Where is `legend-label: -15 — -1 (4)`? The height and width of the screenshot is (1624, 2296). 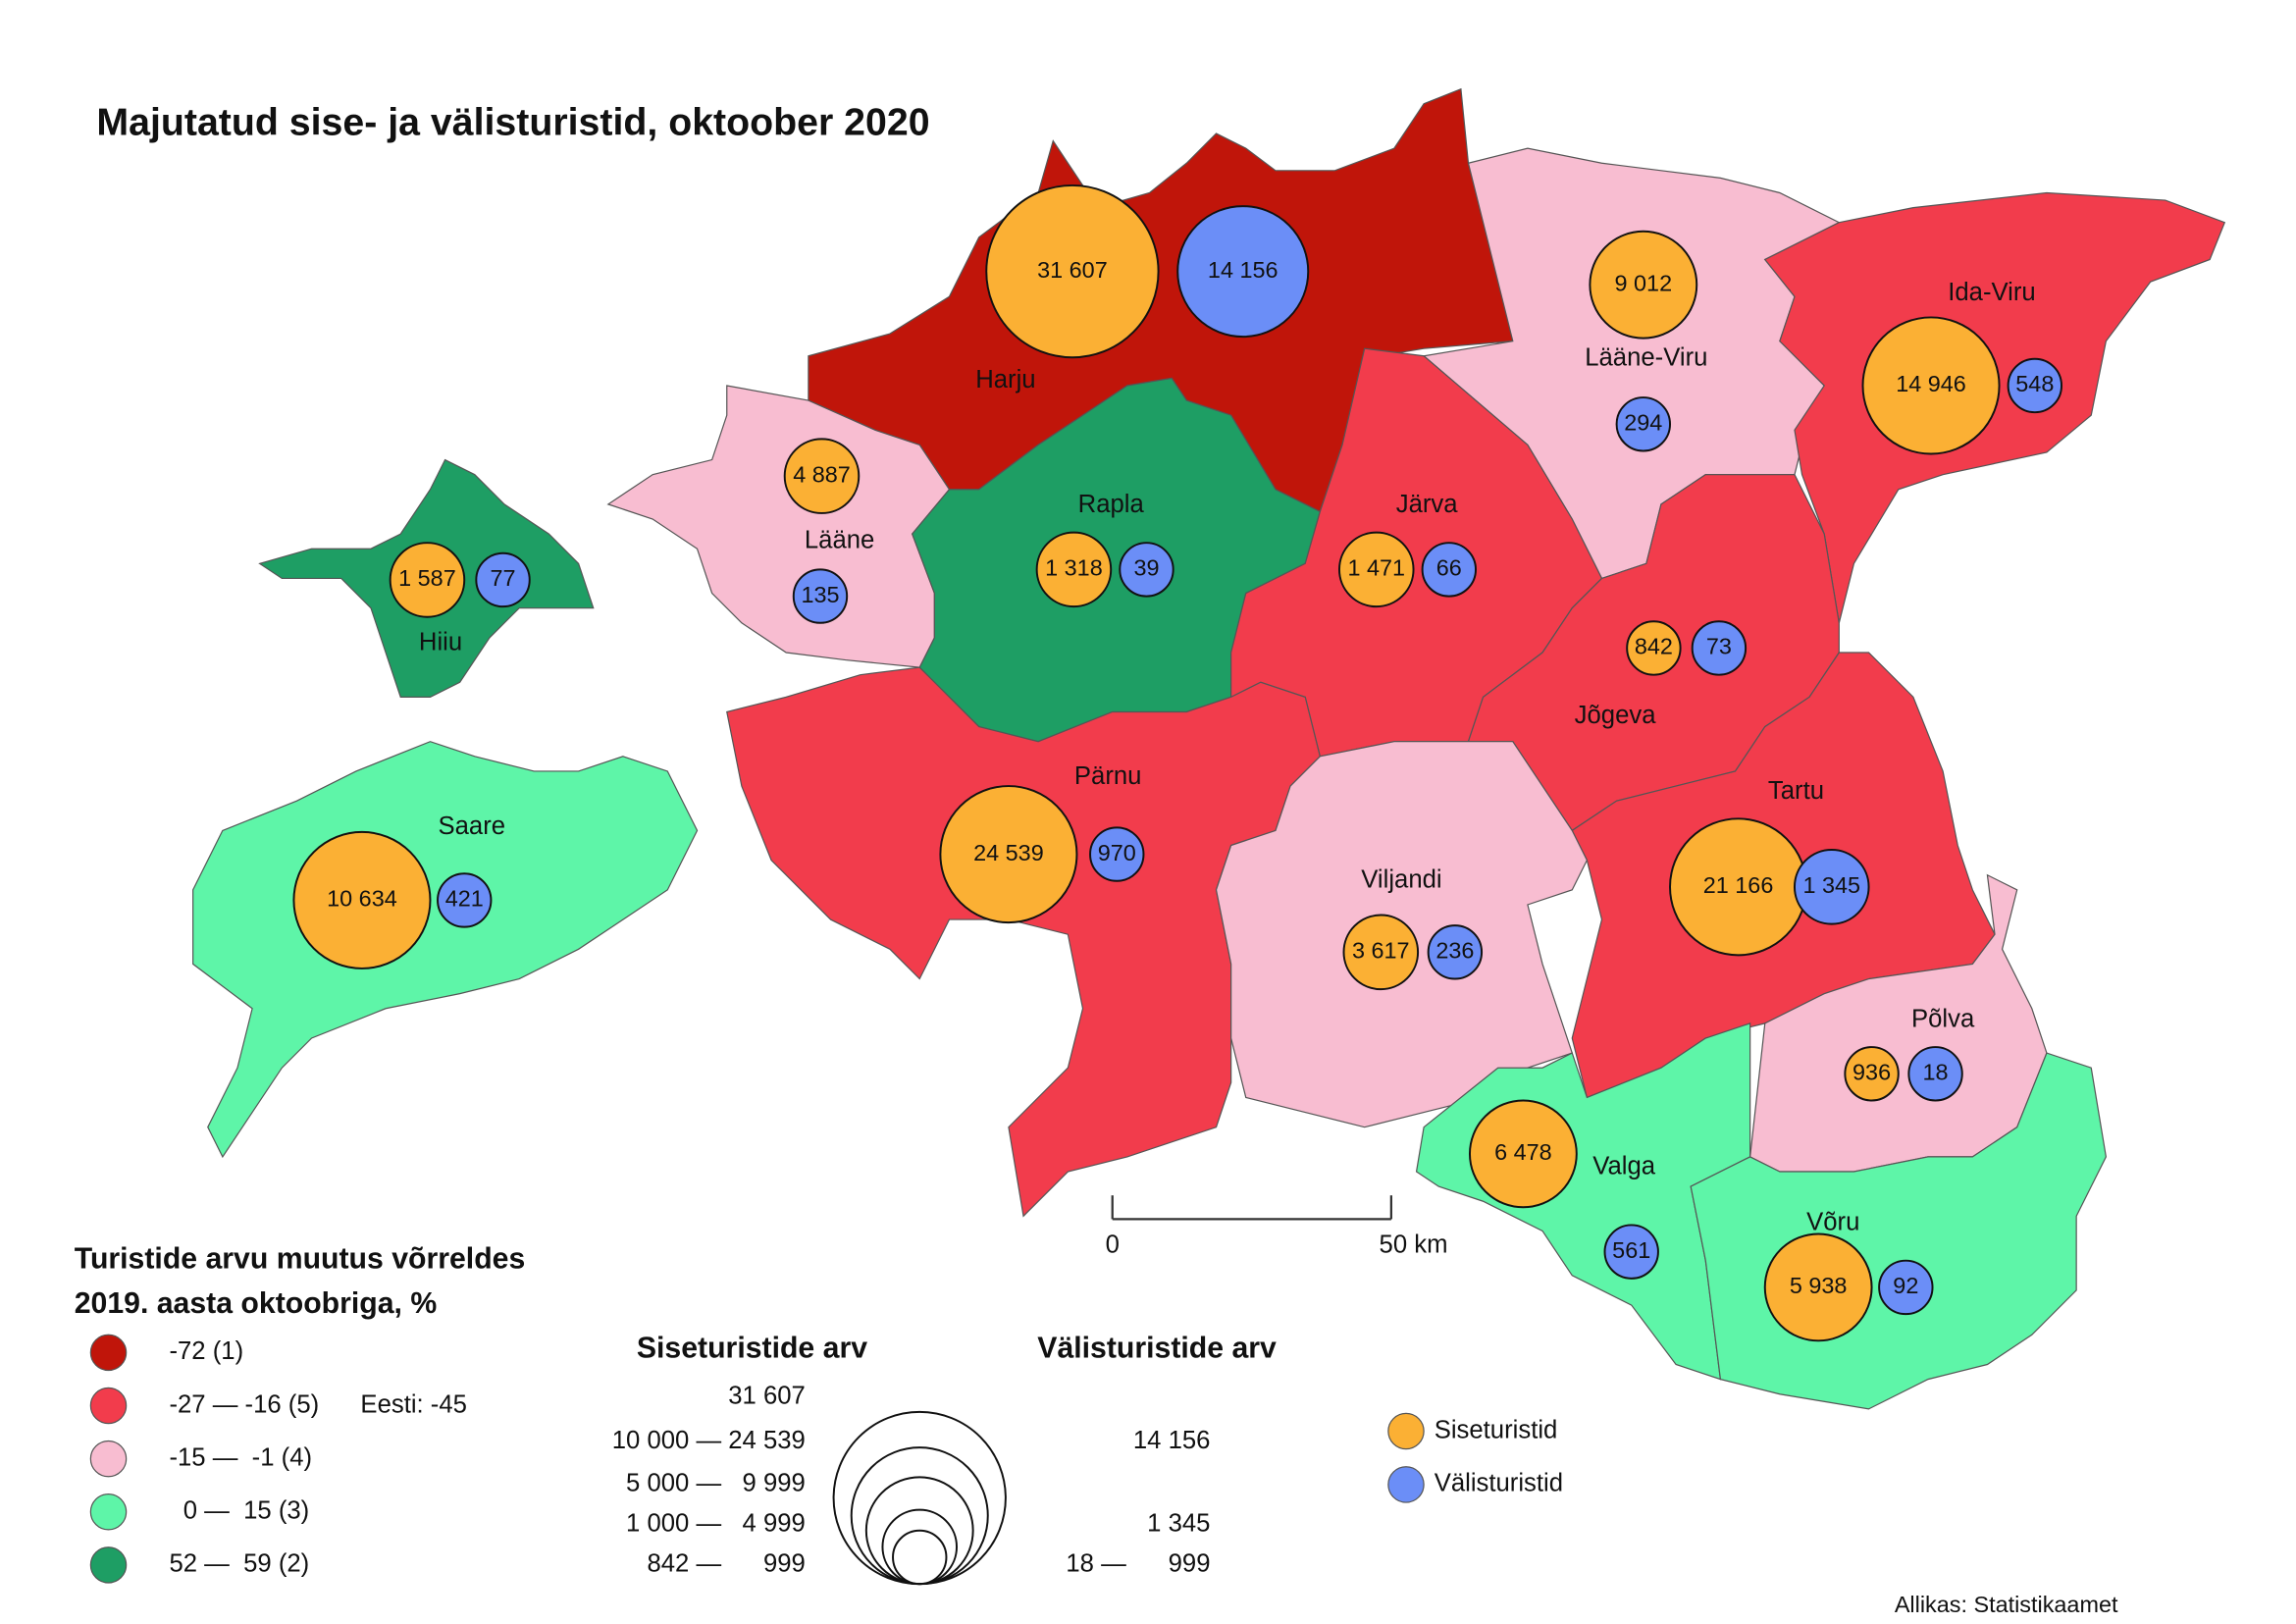
legend-label: -15 — -1 (4) is located at coordinates (240, 1457).